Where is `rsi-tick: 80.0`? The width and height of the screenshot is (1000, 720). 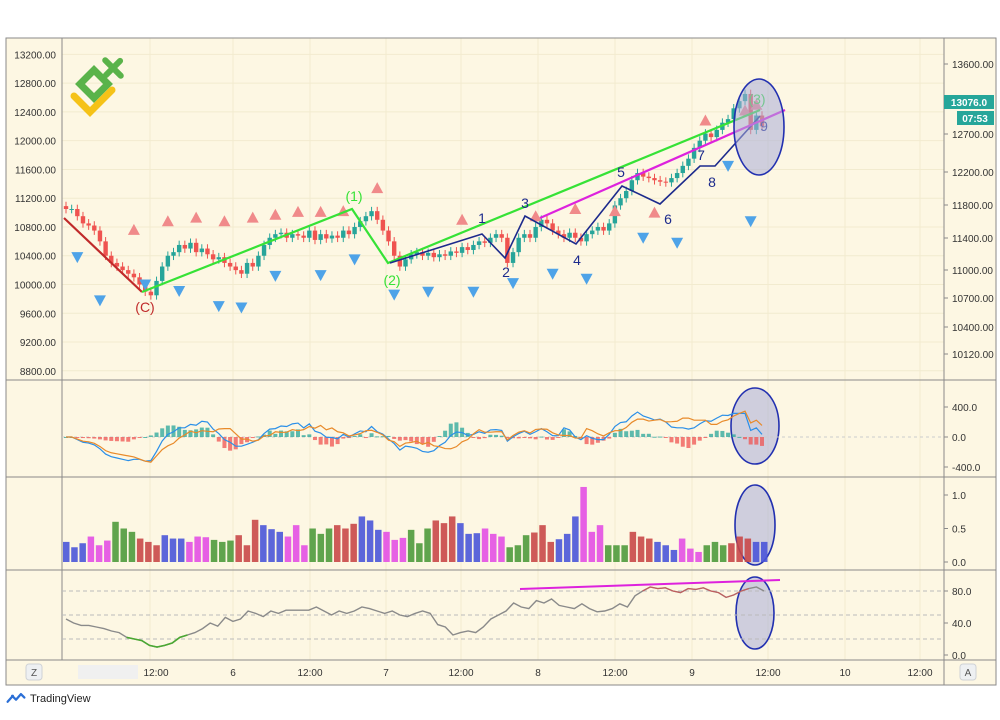 rsi-tick: 80.0 is located at coordinates (962, 592).